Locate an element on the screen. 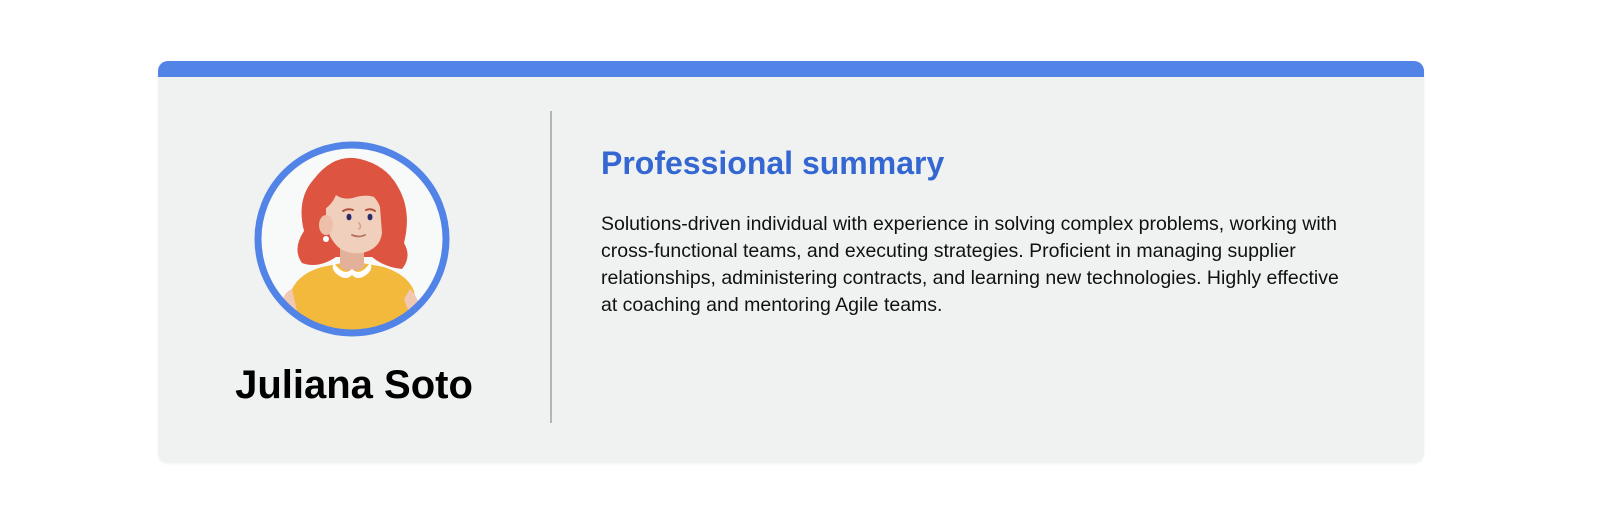 This screenshot has height=520, width=1604. avatar is located at coordinates (352, 239).